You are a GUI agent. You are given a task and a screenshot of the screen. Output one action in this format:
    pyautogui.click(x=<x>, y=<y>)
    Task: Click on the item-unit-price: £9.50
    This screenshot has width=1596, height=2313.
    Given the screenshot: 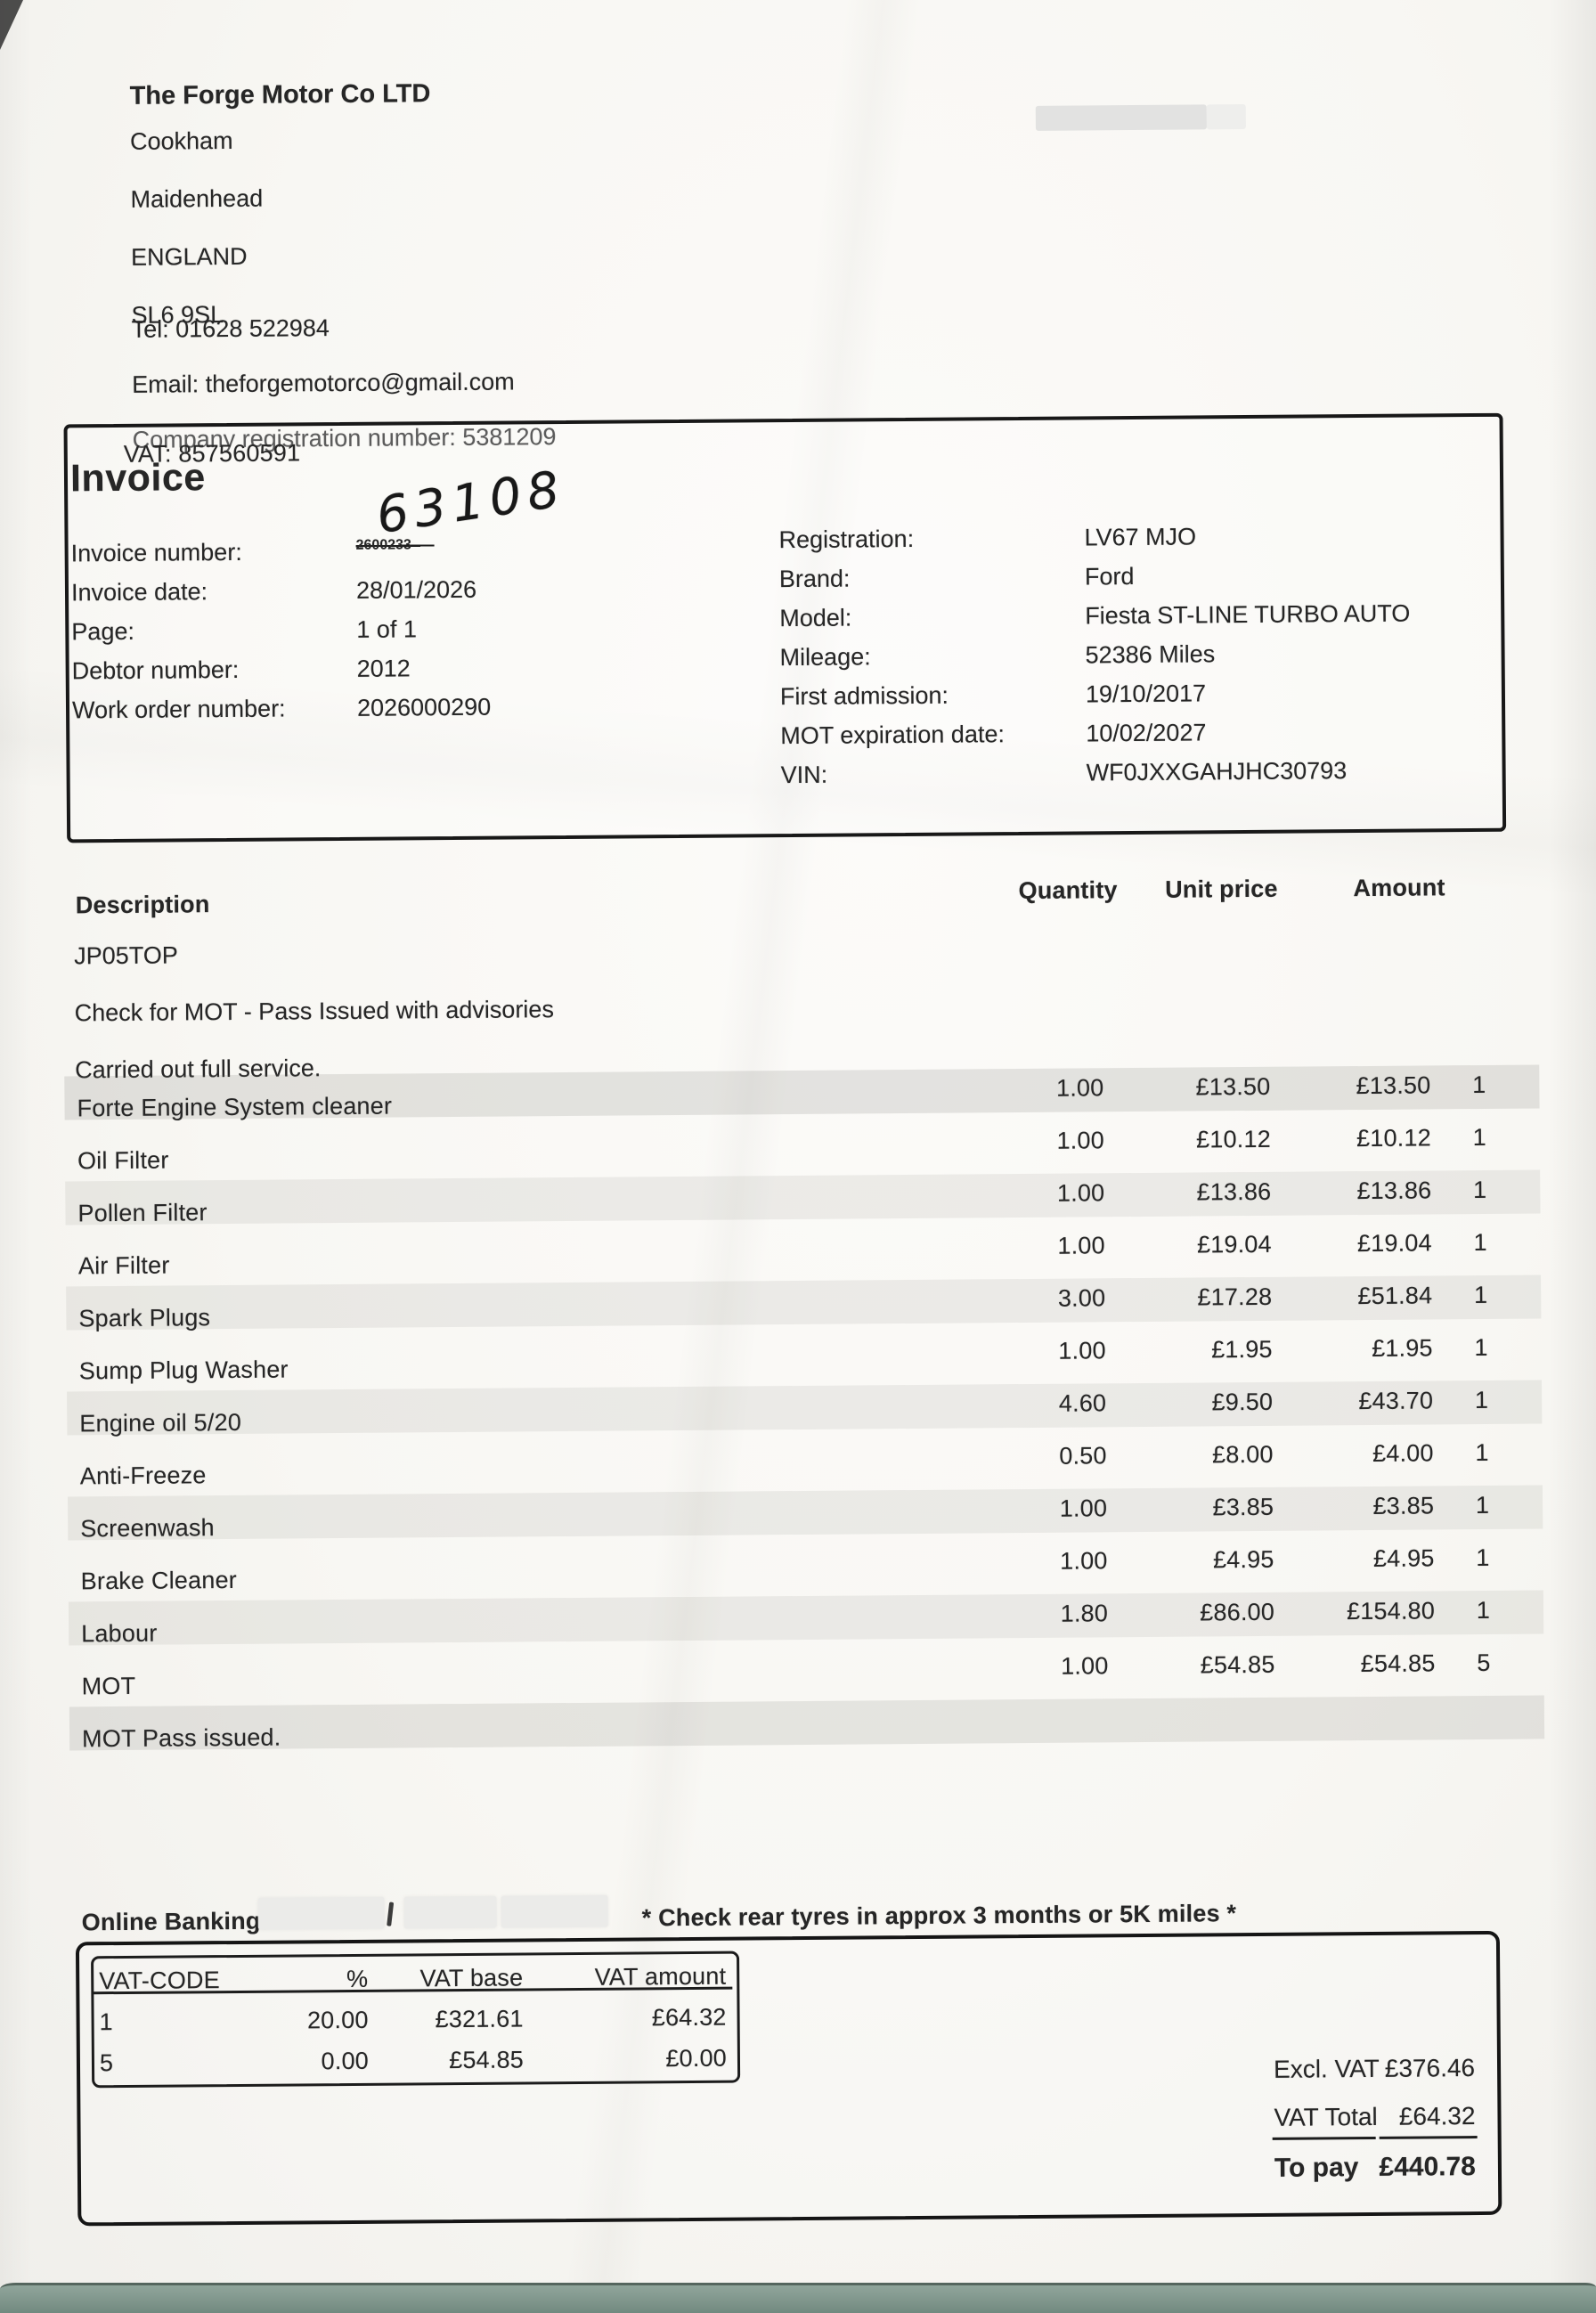 What is the action you would take?
    pyautogui.click(x=1242, y=1402)
    